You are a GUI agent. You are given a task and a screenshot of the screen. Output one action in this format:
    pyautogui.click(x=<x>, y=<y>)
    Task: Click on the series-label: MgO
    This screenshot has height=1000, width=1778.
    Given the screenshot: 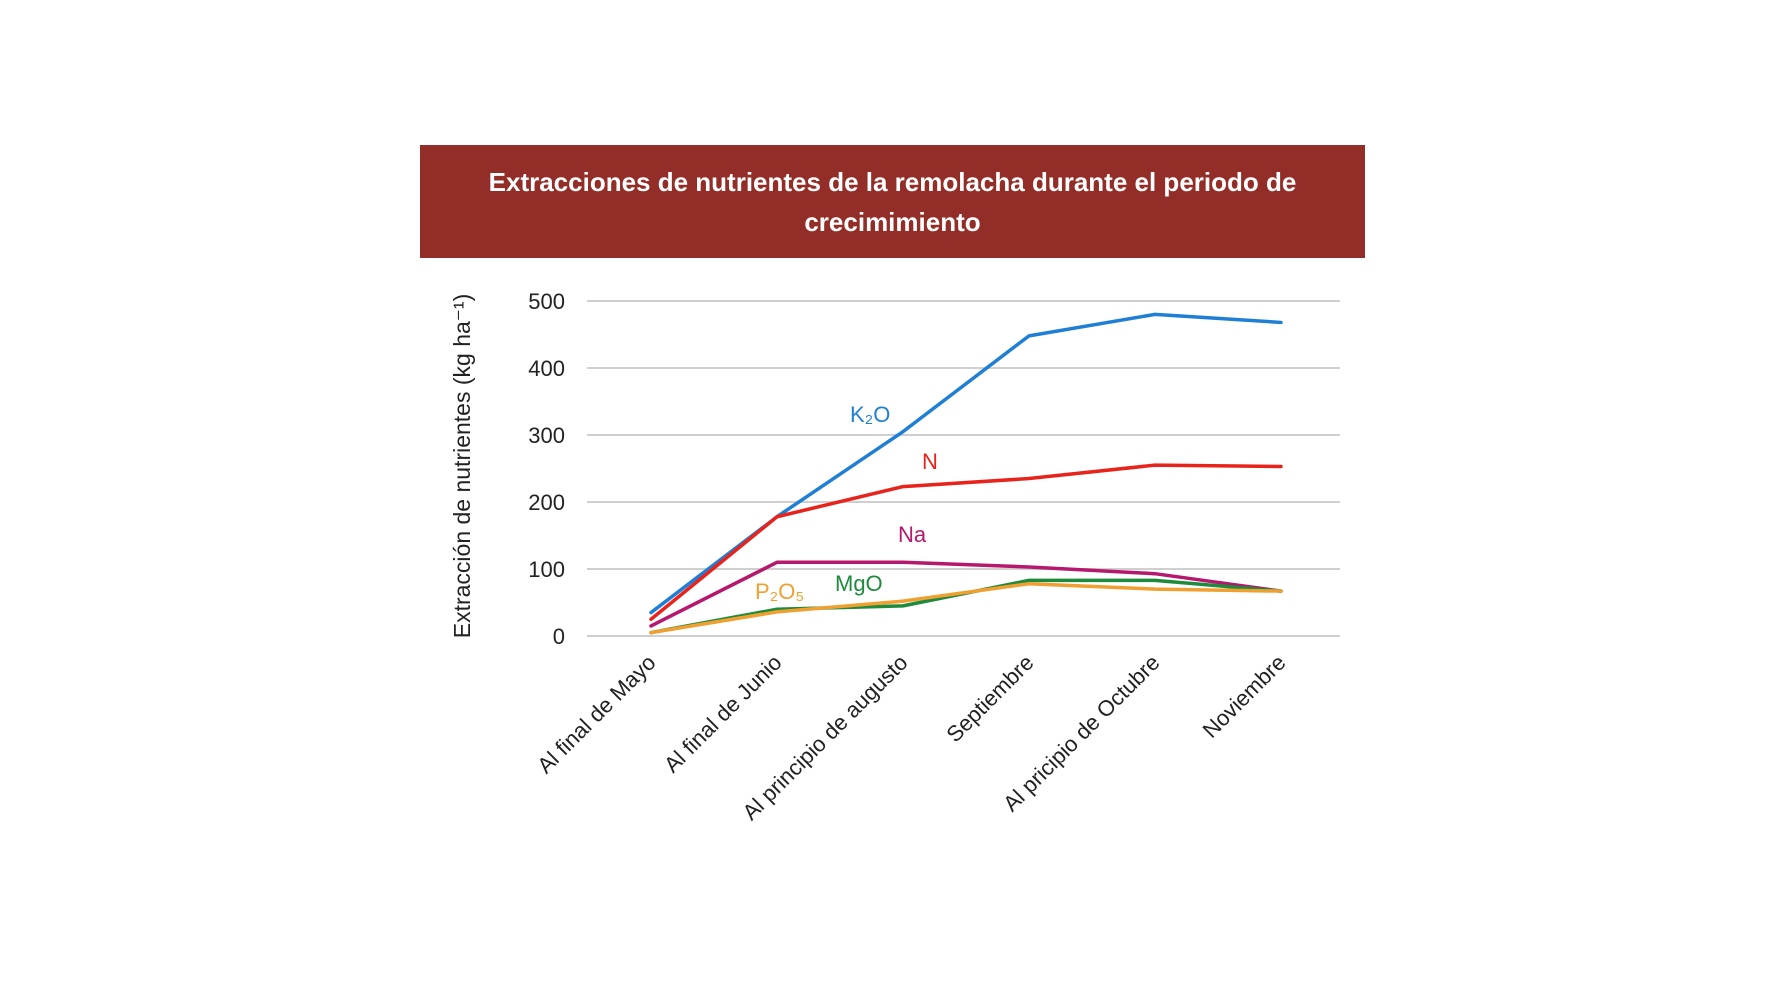 What is the action you would take?
    pyautogui.click(x=859, y=583)
    